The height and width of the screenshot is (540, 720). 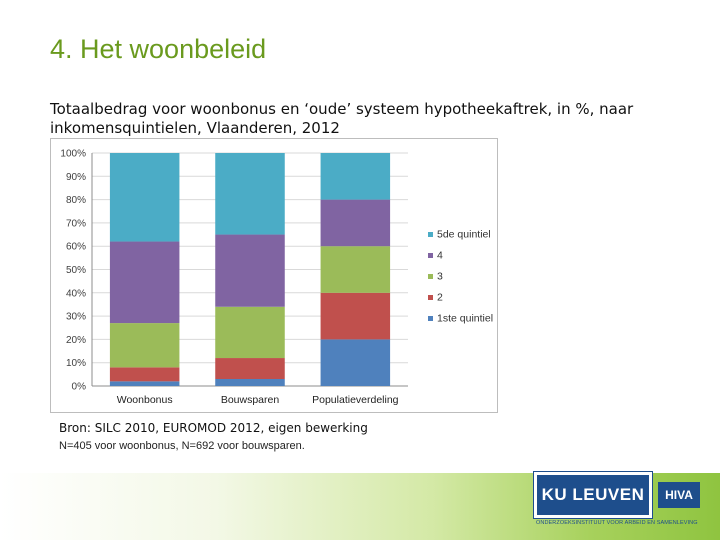 I want to click on y-tick-label: 70%, so click(x=76, y=223).